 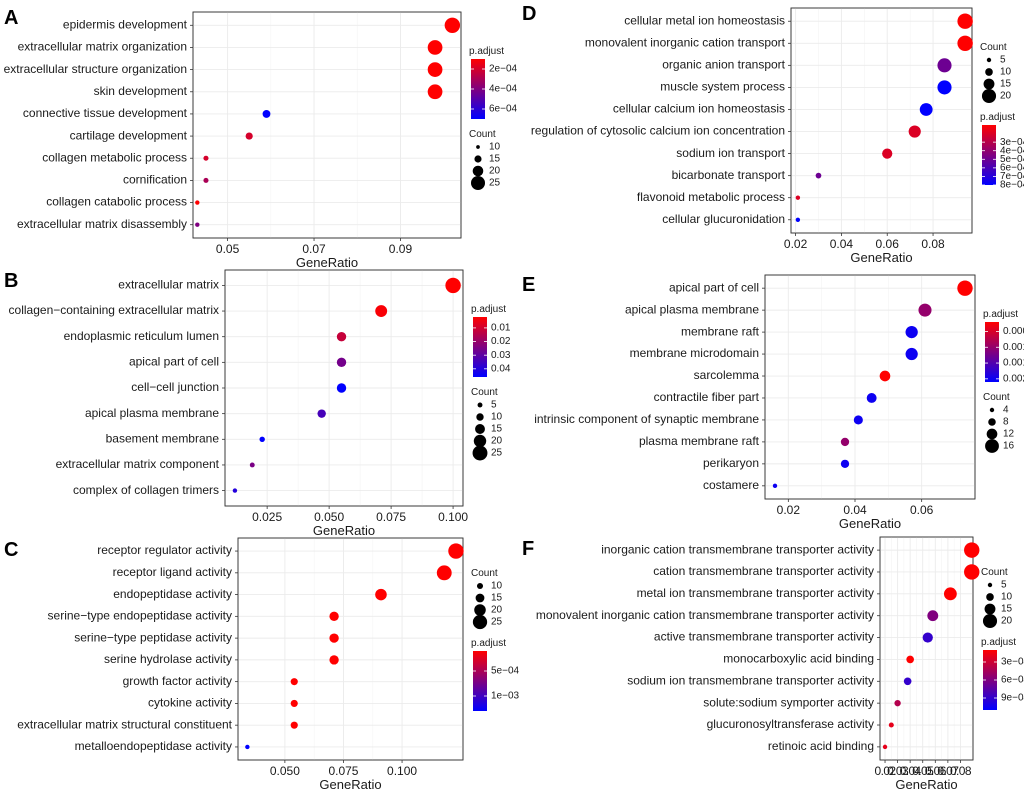 What do you see at coordinates (1013, 363) in the screenshot?
I see `color-legend-label: 0.0015` at bounding box center [1013, 363].